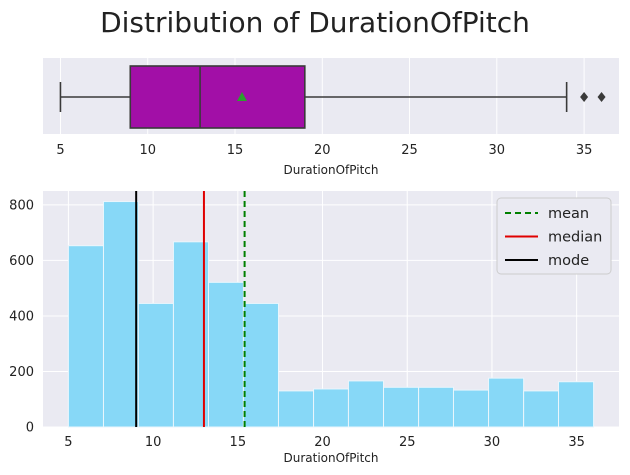 The image size is (630, 475). What do you see at coordinates (497, 150) in the screenshot?
I see `boxplot-x-tick-label: 30` at bounding box center [497, 150].